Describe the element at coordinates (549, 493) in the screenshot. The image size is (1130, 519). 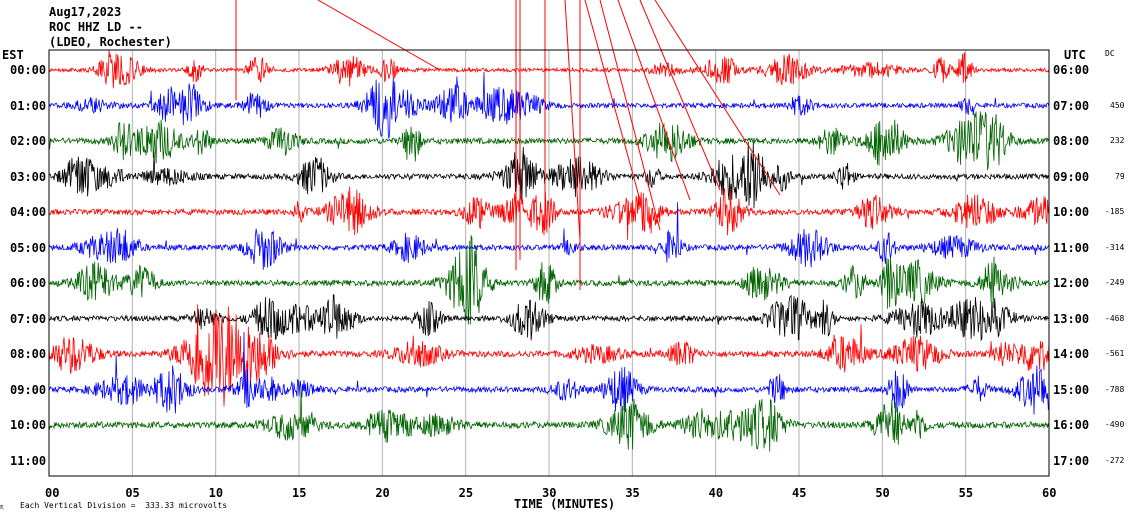
I see `x-tick-label: 30` at that location.